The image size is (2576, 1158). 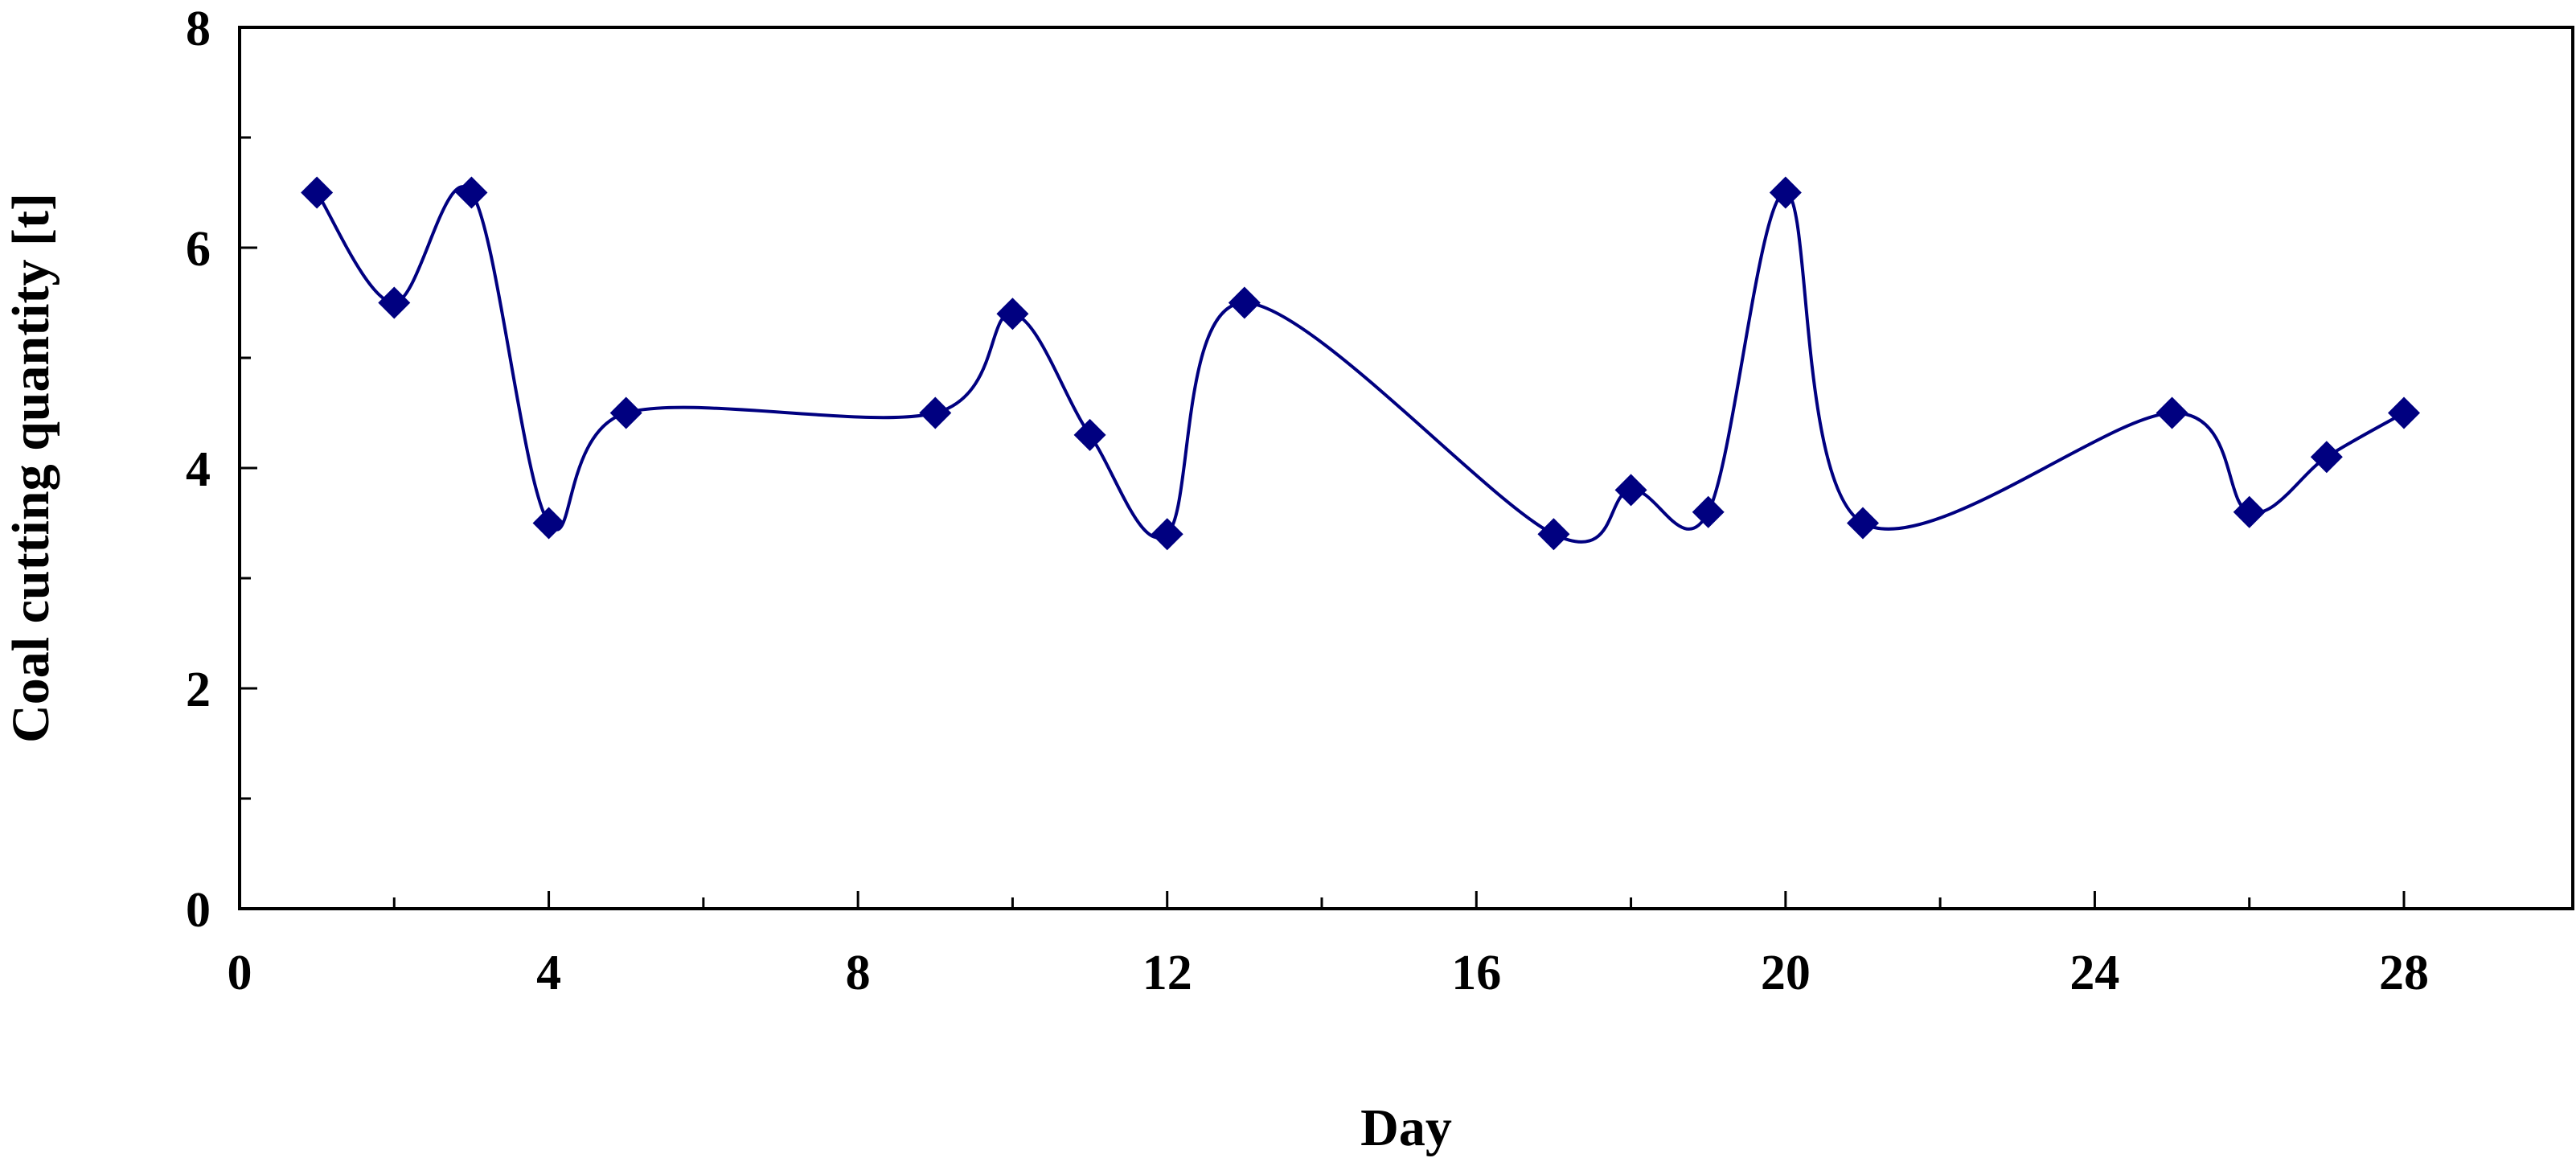 What do you see at coordinates (1476, 973) in the screenshot?
I see `x-tick-label: 16` at bounding box center [1476, 973].